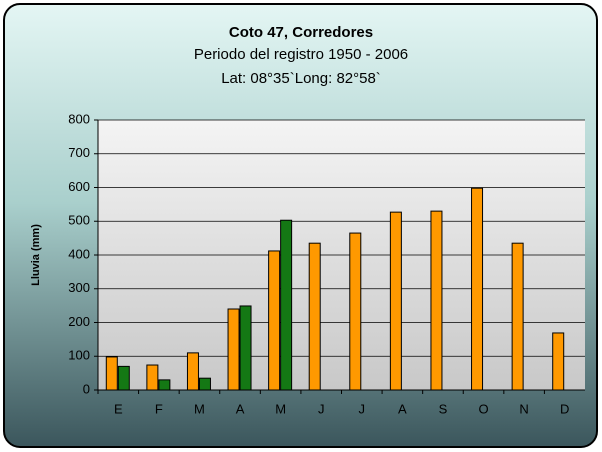 This screenshot has height=452, width=602. Describe the element at coordinates (301, 32) in the screenshot. I see `chart-title: Coto 47, Corredores` at that location.